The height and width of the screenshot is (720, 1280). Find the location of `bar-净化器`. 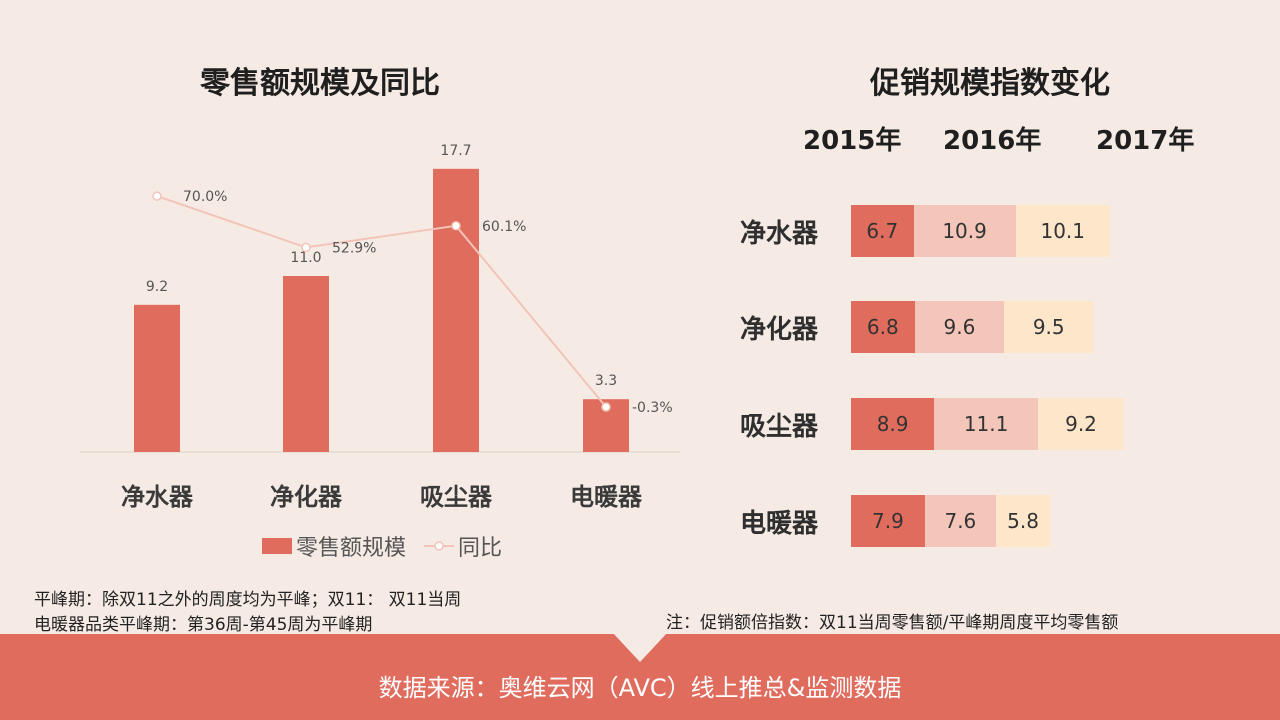

bar-净化器 is located at coordinates (306, 364).